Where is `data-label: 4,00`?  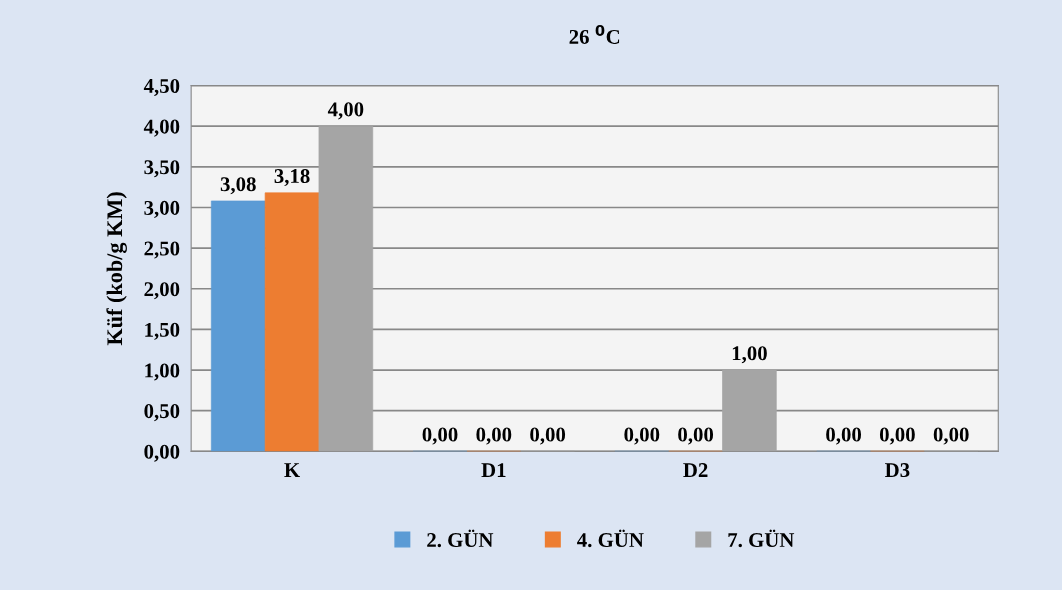 data-label: 4,00 is located at coordinates (345, 111).